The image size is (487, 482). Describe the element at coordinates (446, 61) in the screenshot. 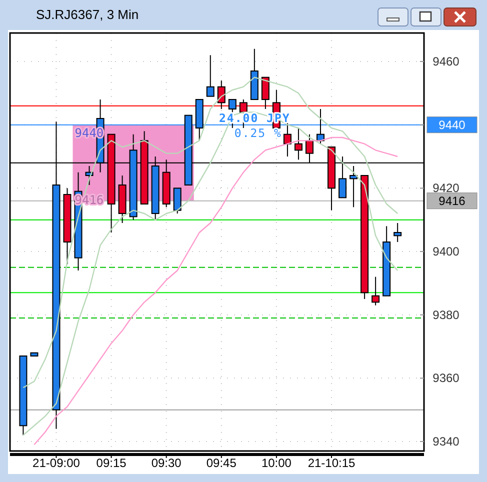

I see `y-tick-label: 9460` at that location.